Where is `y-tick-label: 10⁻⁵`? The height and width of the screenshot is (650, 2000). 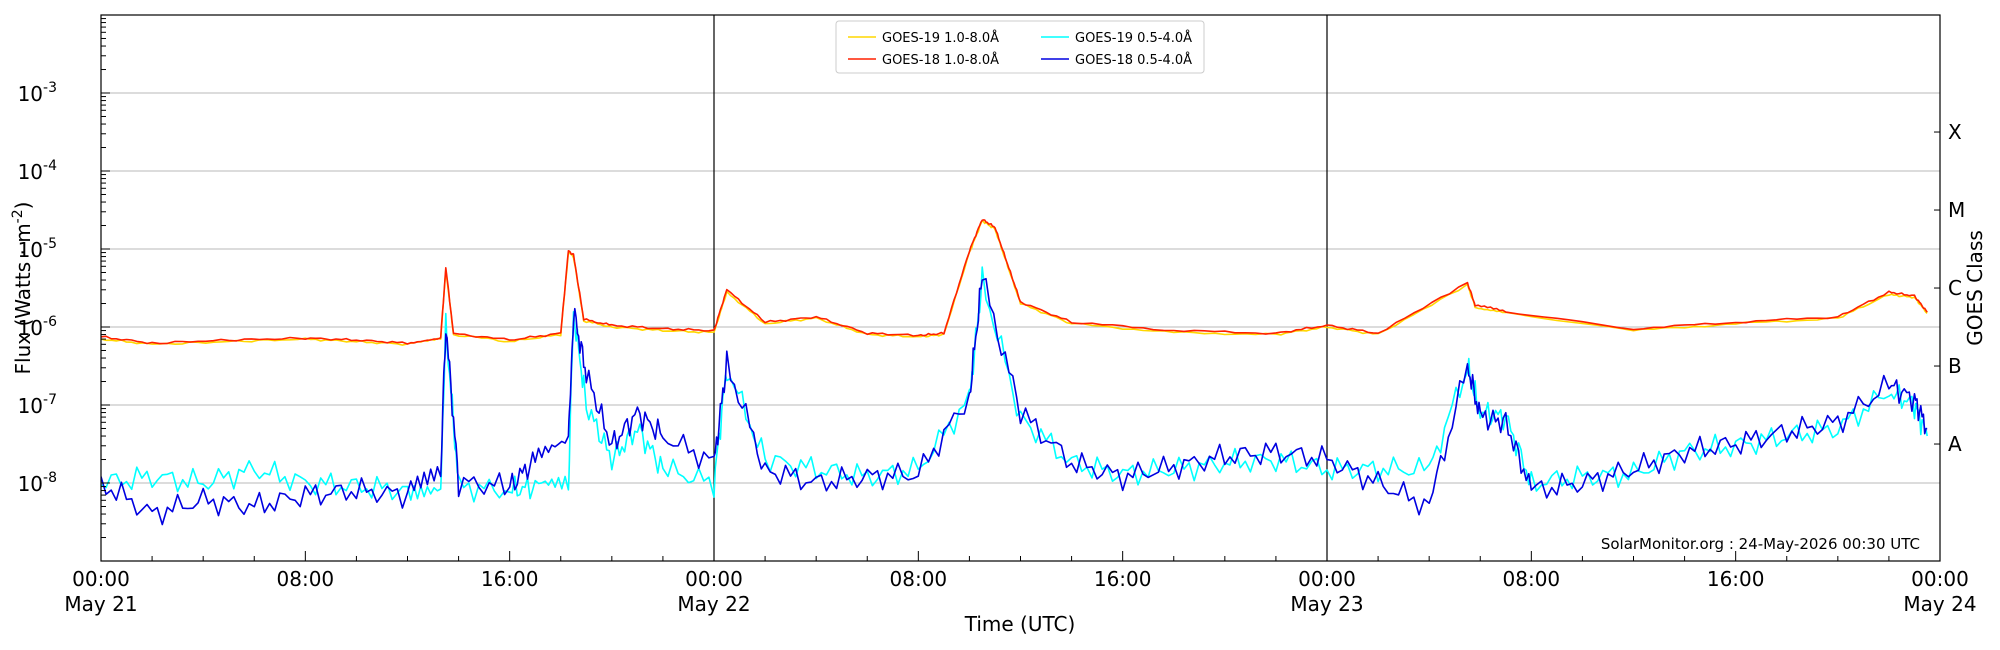 y-tick-label: 10⁻⁵ is located at coordinates (37, 249).